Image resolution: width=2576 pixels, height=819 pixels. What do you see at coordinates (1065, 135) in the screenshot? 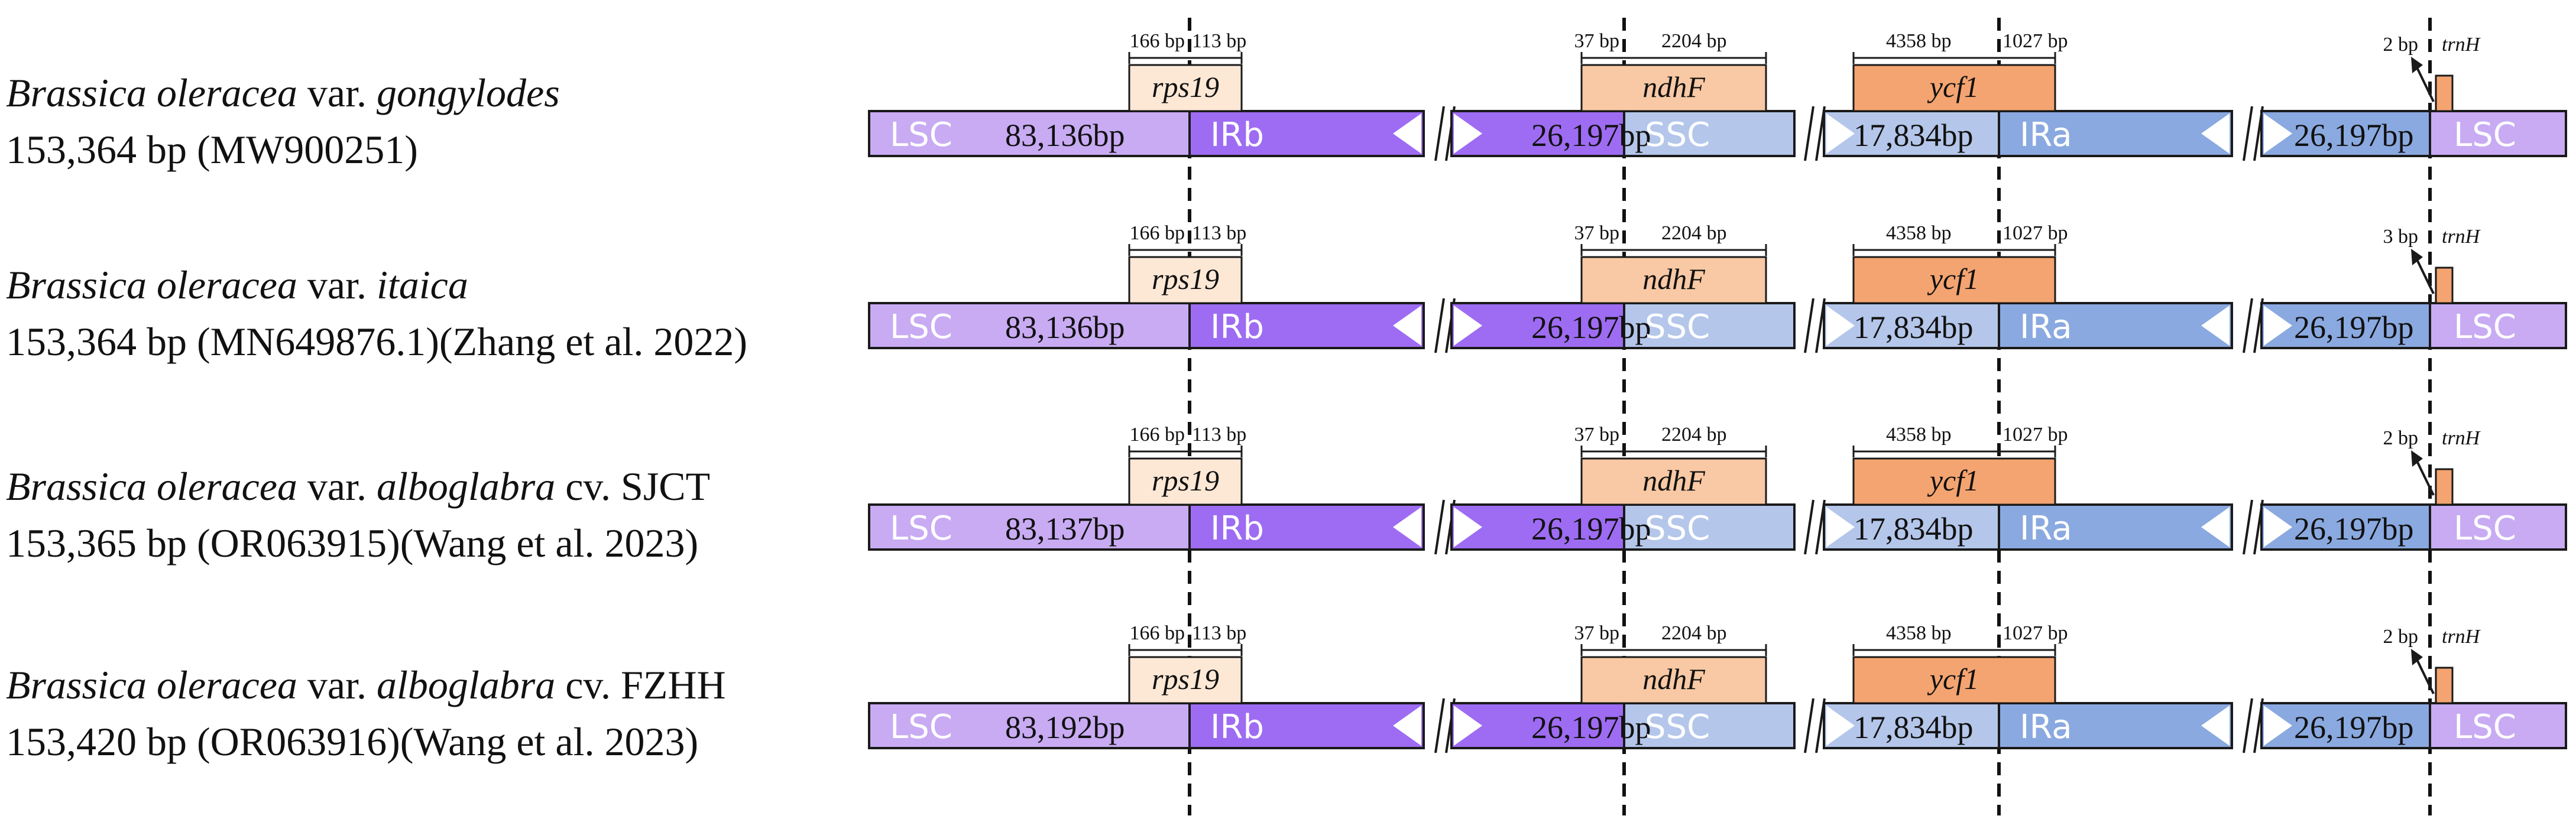
I see `lsc-size: 83,136bp` at bounding box center [1065, 135].